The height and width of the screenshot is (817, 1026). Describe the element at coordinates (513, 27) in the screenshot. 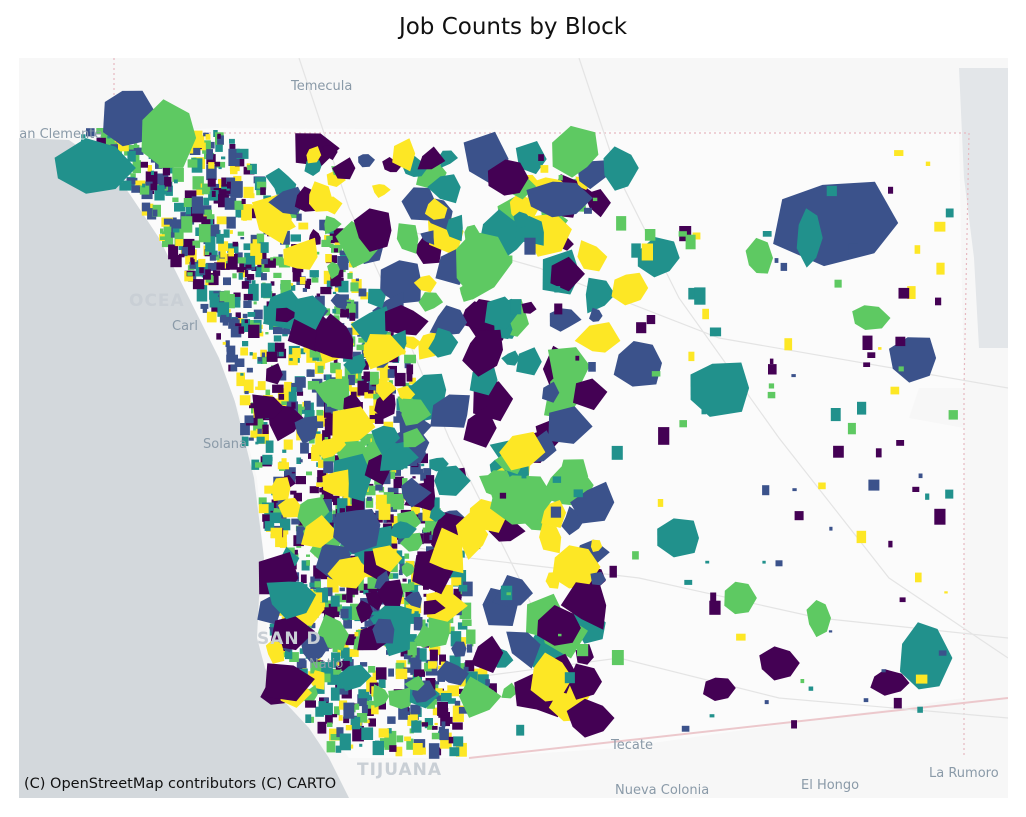

I see `map-title: Job Counts by Block` at that location.